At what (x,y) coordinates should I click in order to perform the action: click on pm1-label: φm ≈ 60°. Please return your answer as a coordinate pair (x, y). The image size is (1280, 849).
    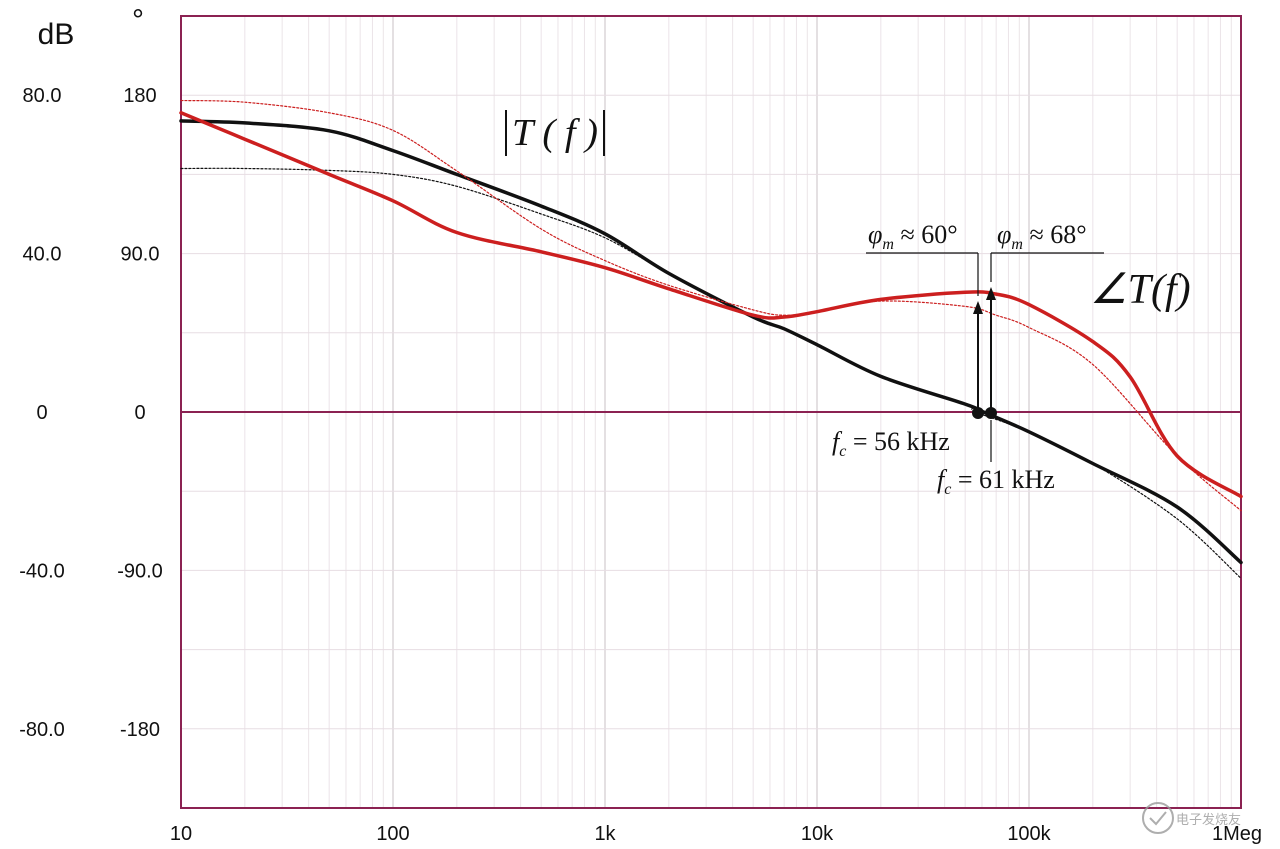
    Looking at the image, I should click on (913, 236).